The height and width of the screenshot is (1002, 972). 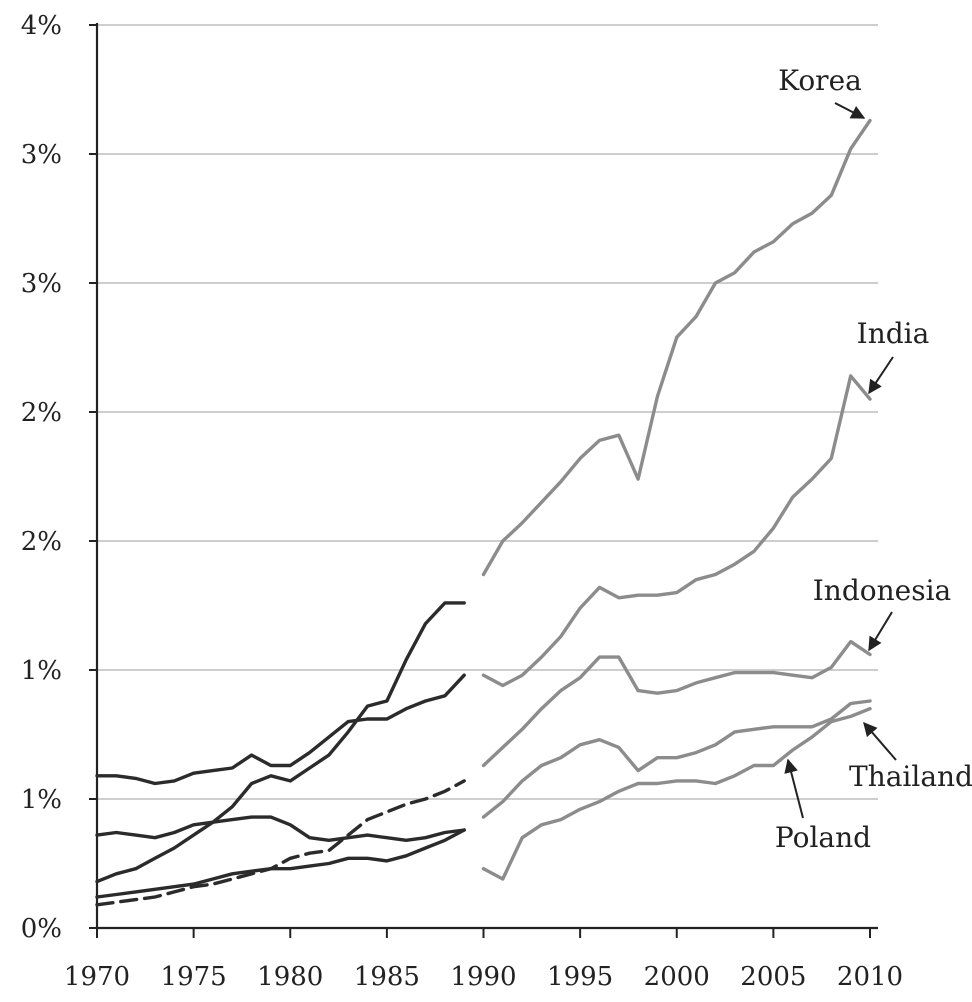 What do you see at coordinates (194, 977) in the screenshot?
I see `x-tick-label: 1975` at bounding box center [194, 977].